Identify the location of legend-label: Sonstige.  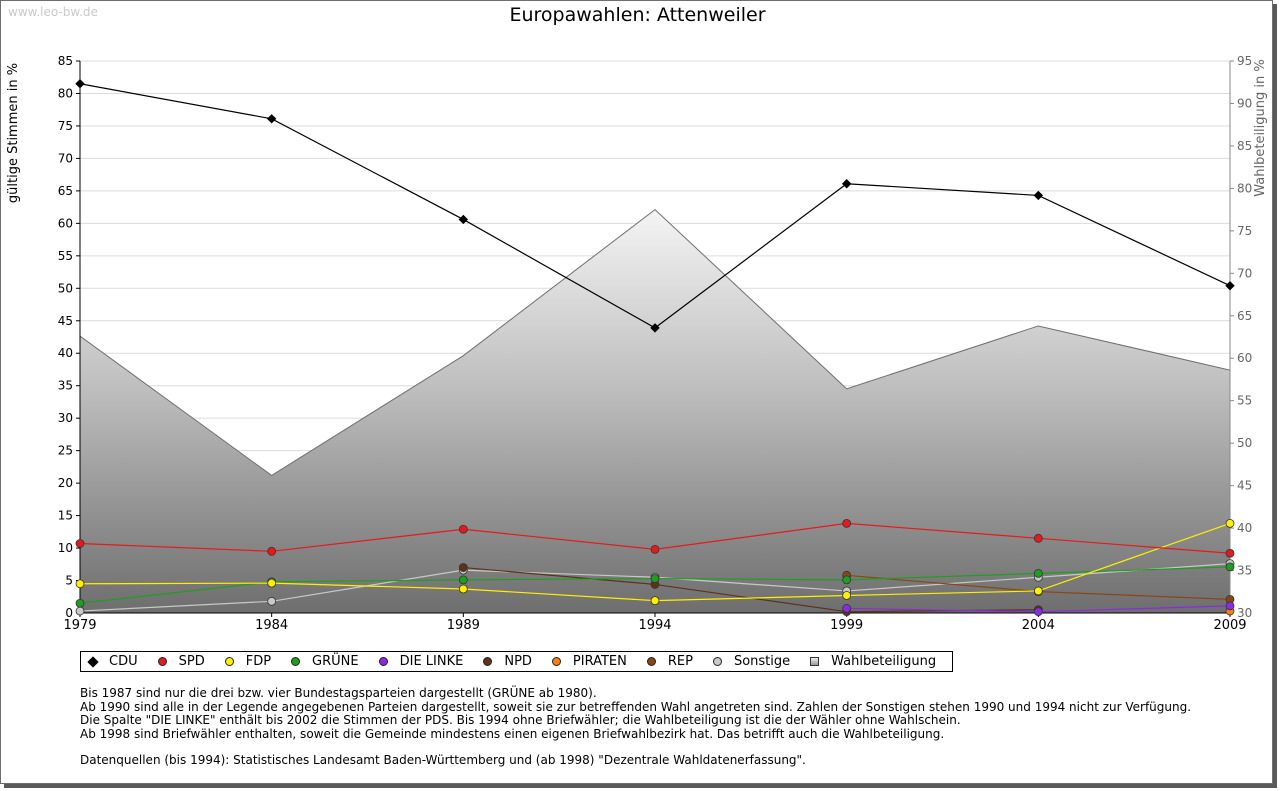
(762, 661).